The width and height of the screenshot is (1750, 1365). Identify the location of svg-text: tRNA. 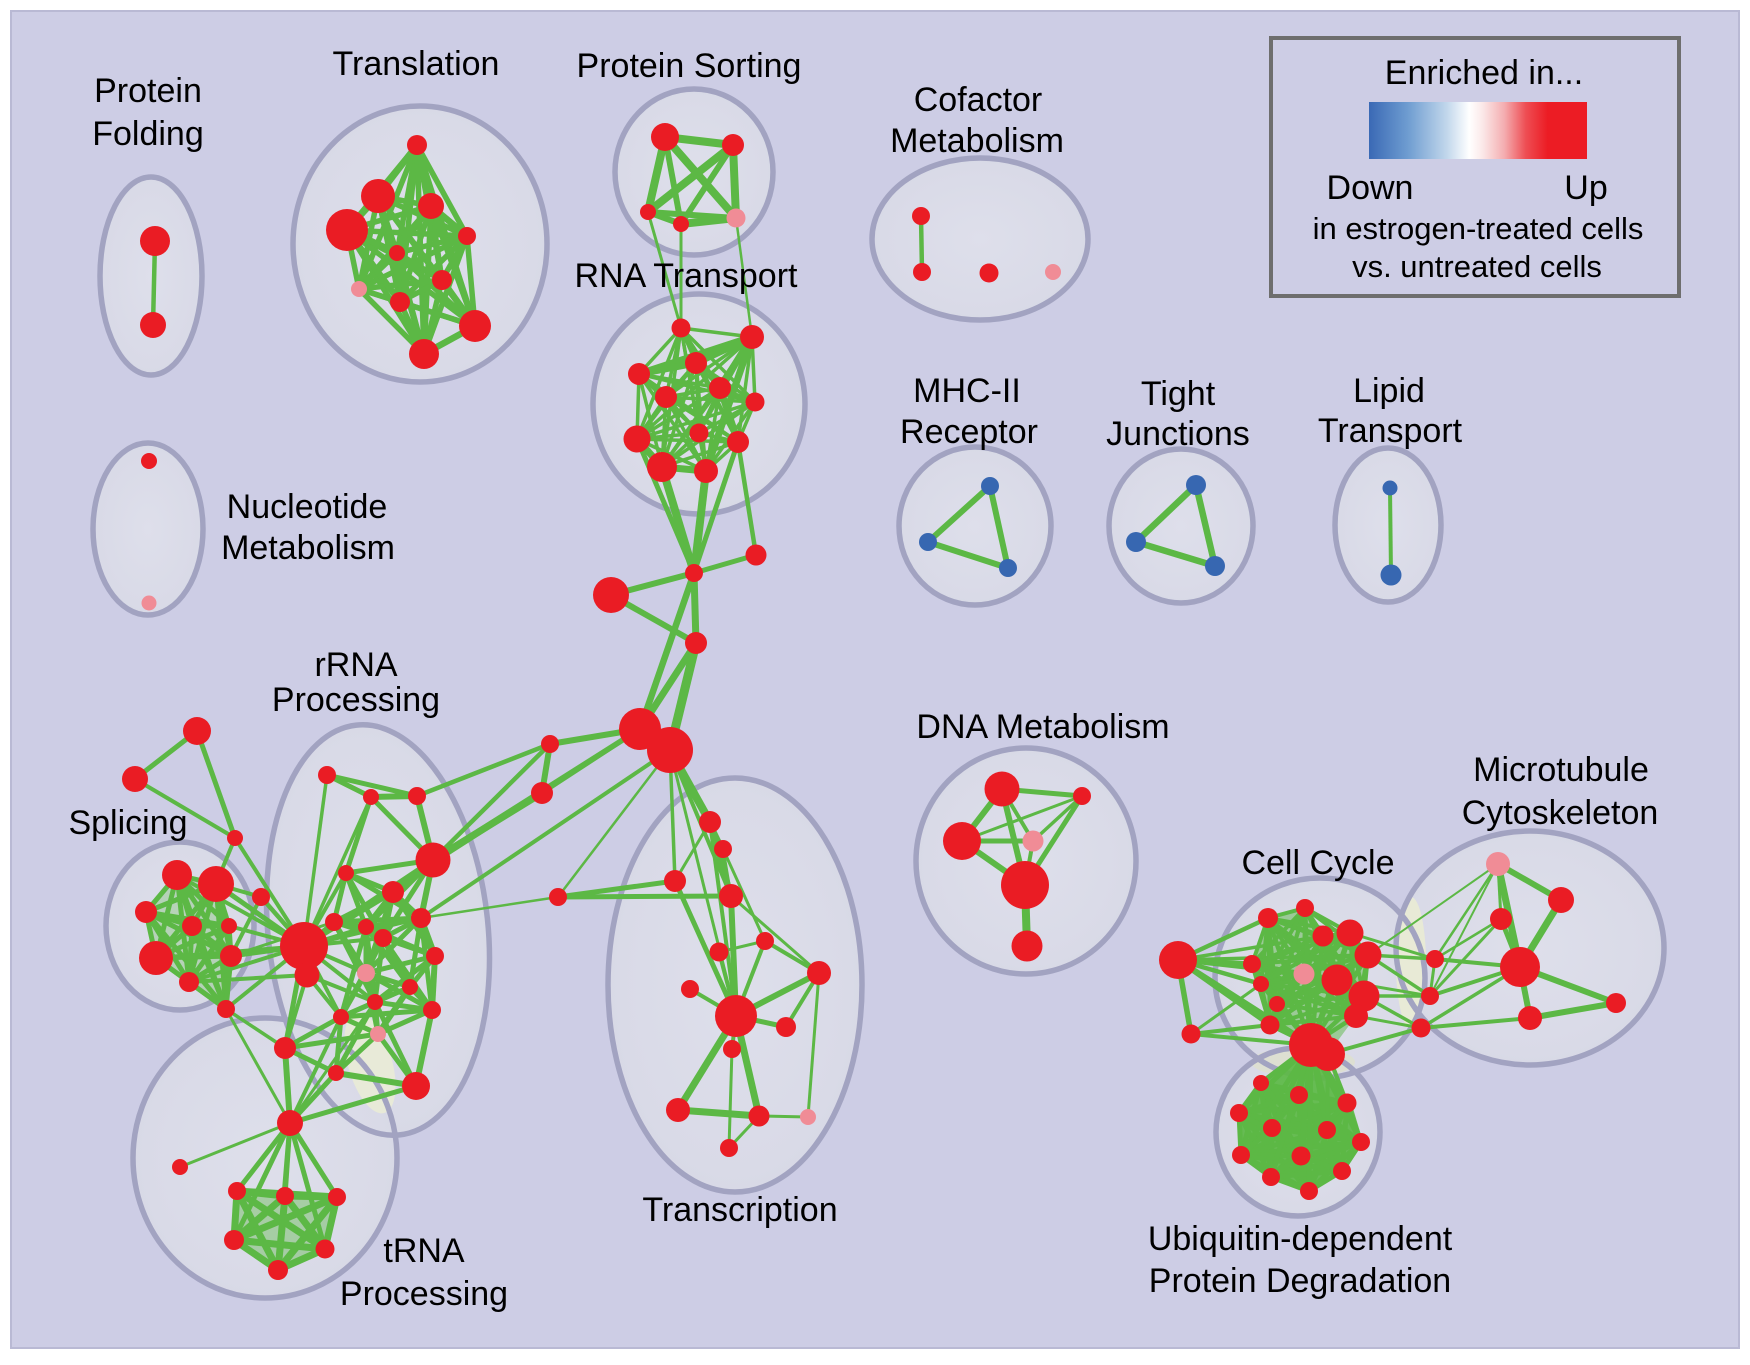
(424, 1251).